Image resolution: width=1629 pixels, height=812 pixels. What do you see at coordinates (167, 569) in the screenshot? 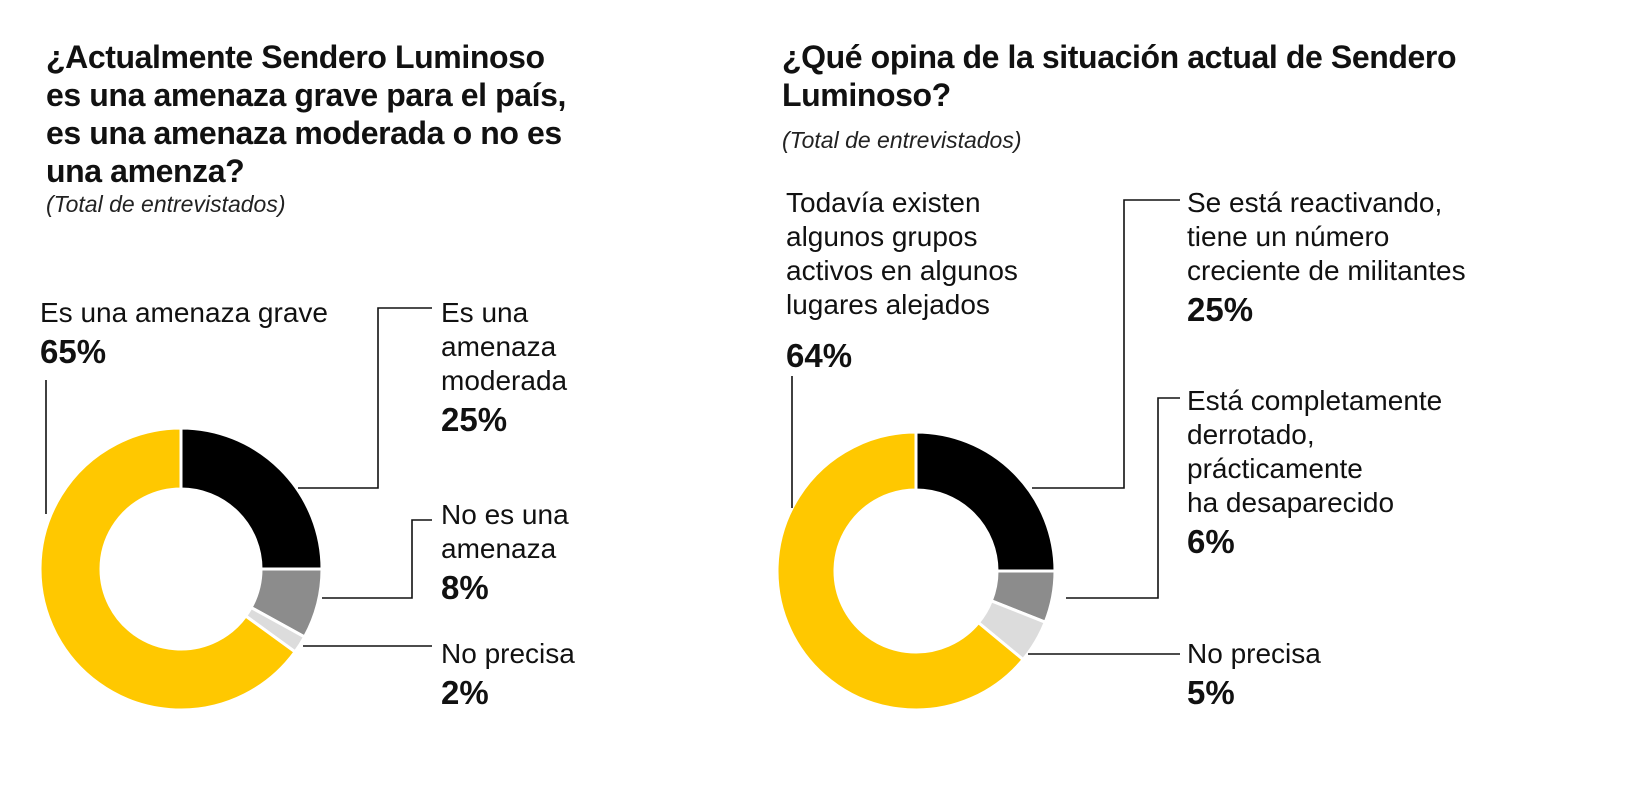
I see `donut-slice-es-una-amenaza-grave` at bounding box center [167, 569].